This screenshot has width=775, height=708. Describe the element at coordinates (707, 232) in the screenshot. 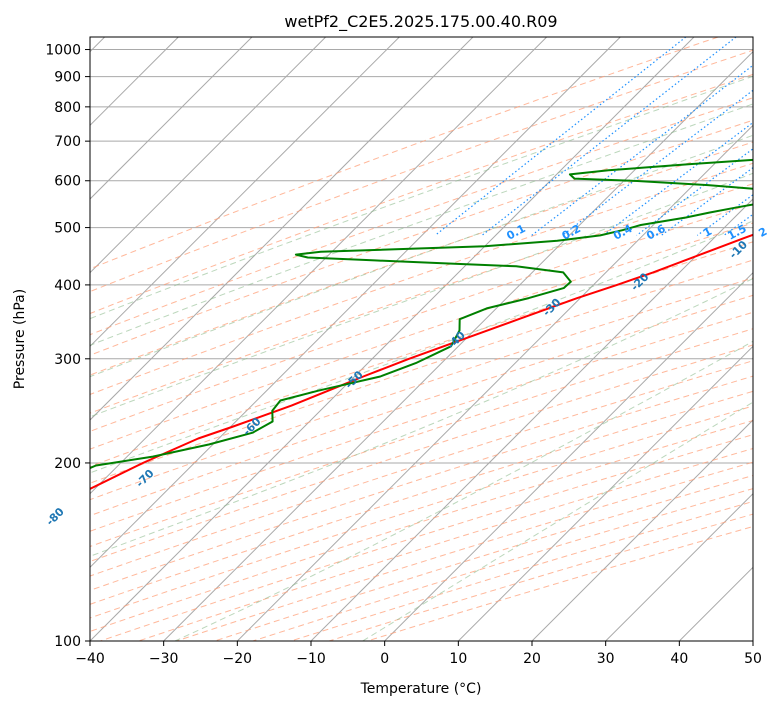

I see `mixing-ratio-label: 1` at that location.